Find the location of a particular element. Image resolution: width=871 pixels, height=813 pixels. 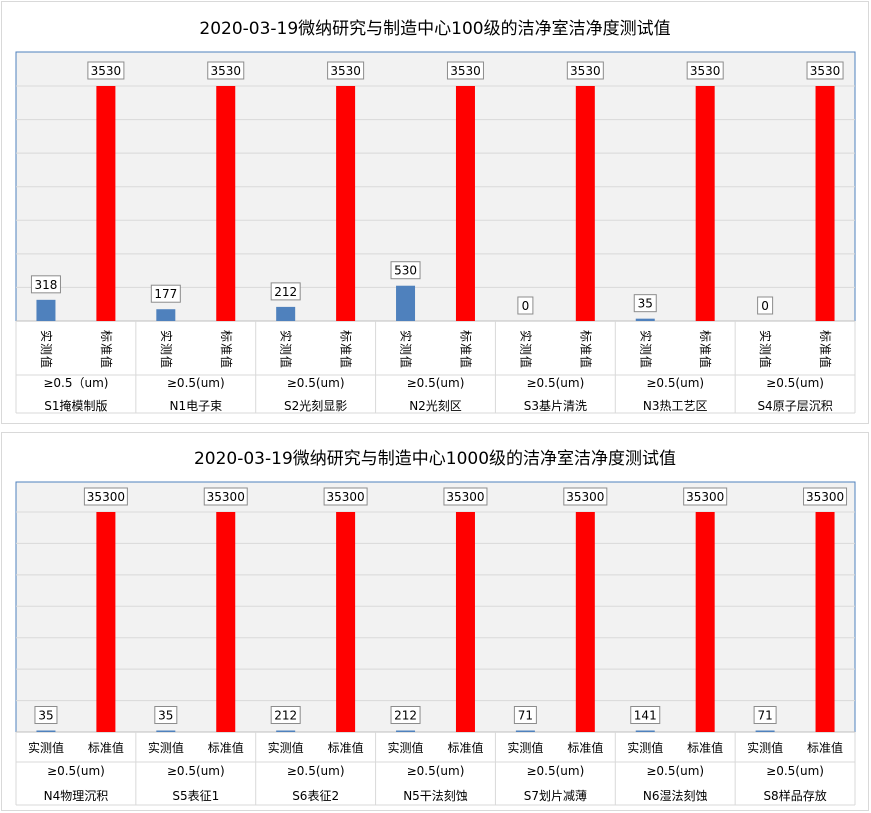

data-label: 177 is located at coordinates (165, 294).